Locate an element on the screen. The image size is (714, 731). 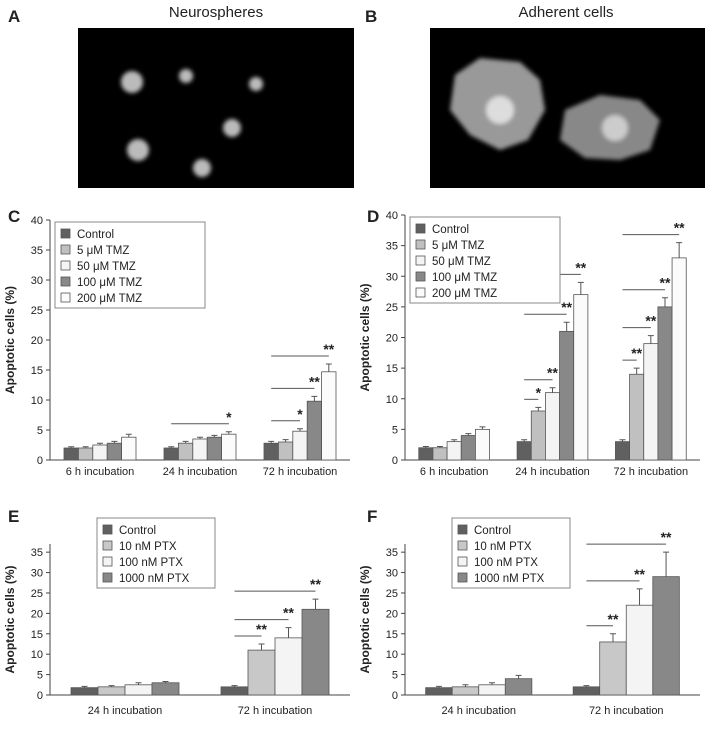
panel-letter: D is located at coordinates (373, 216).